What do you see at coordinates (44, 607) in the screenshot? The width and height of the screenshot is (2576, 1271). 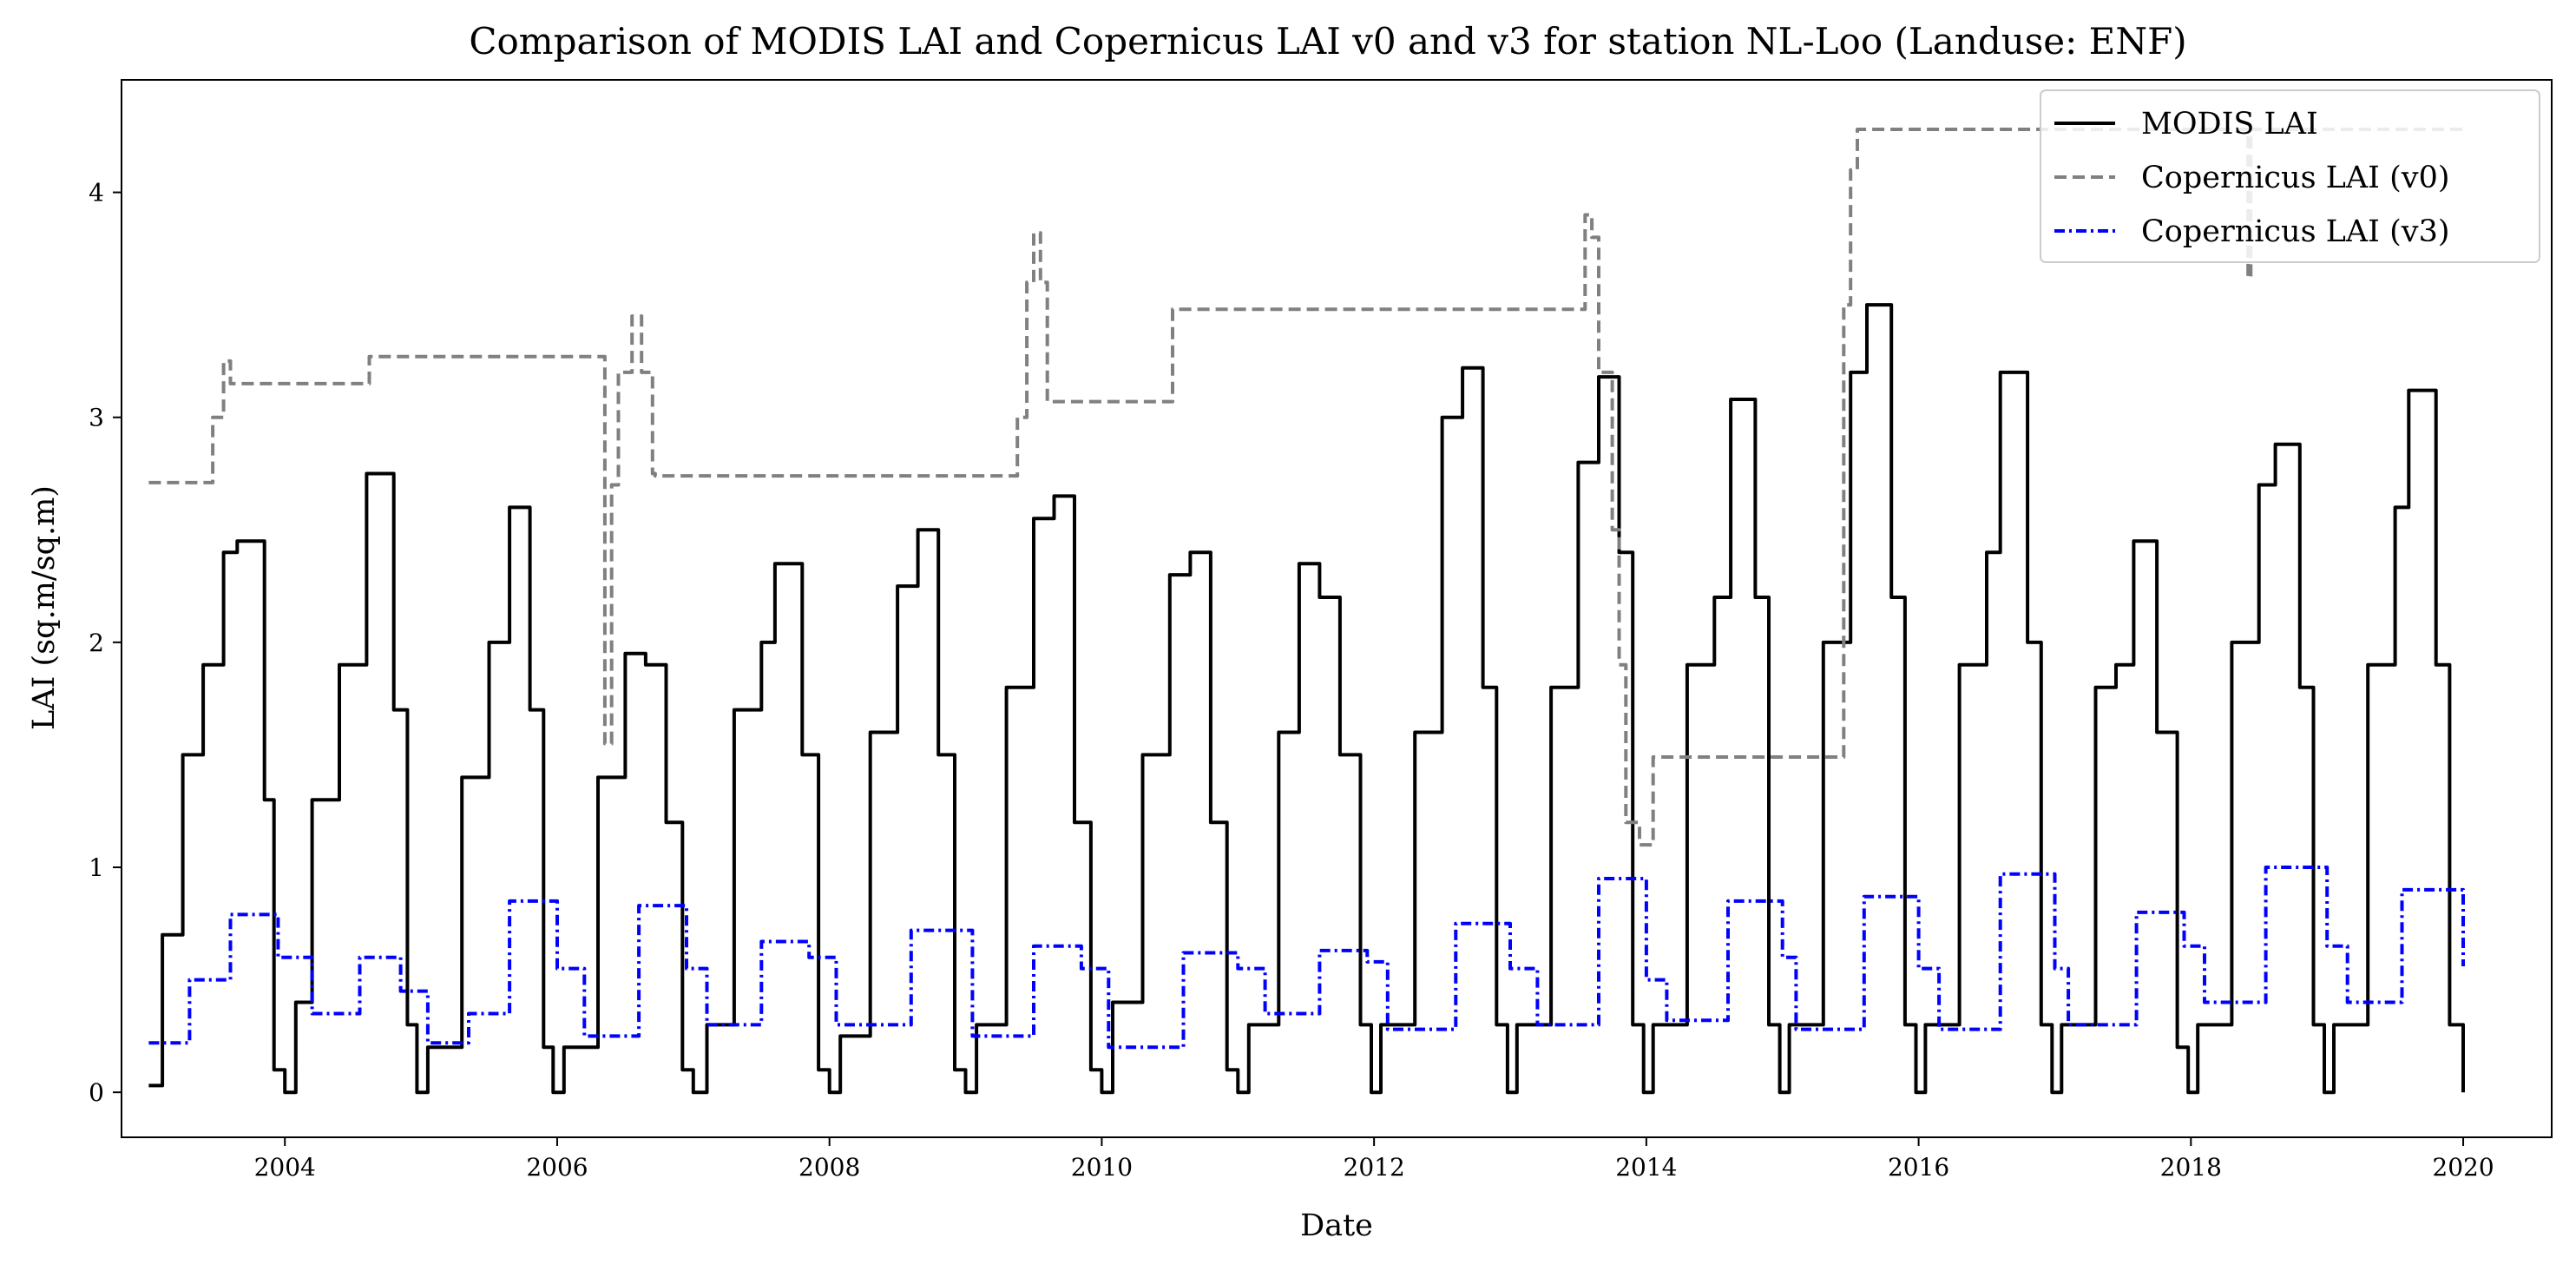 I see `y-axis-label: LAI (sq.m/sq.m)` at bounding box center [44, 607].